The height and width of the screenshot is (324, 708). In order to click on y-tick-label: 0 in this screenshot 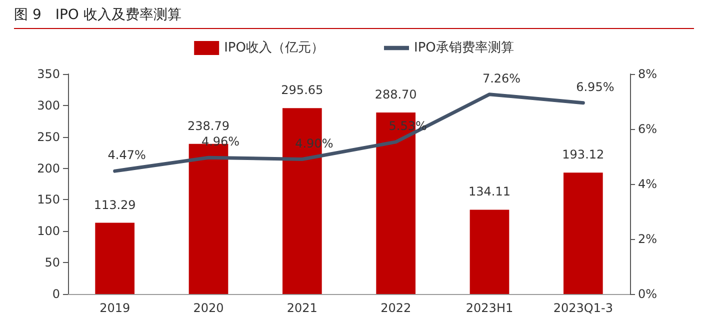, I will do `click(56, 294)`.